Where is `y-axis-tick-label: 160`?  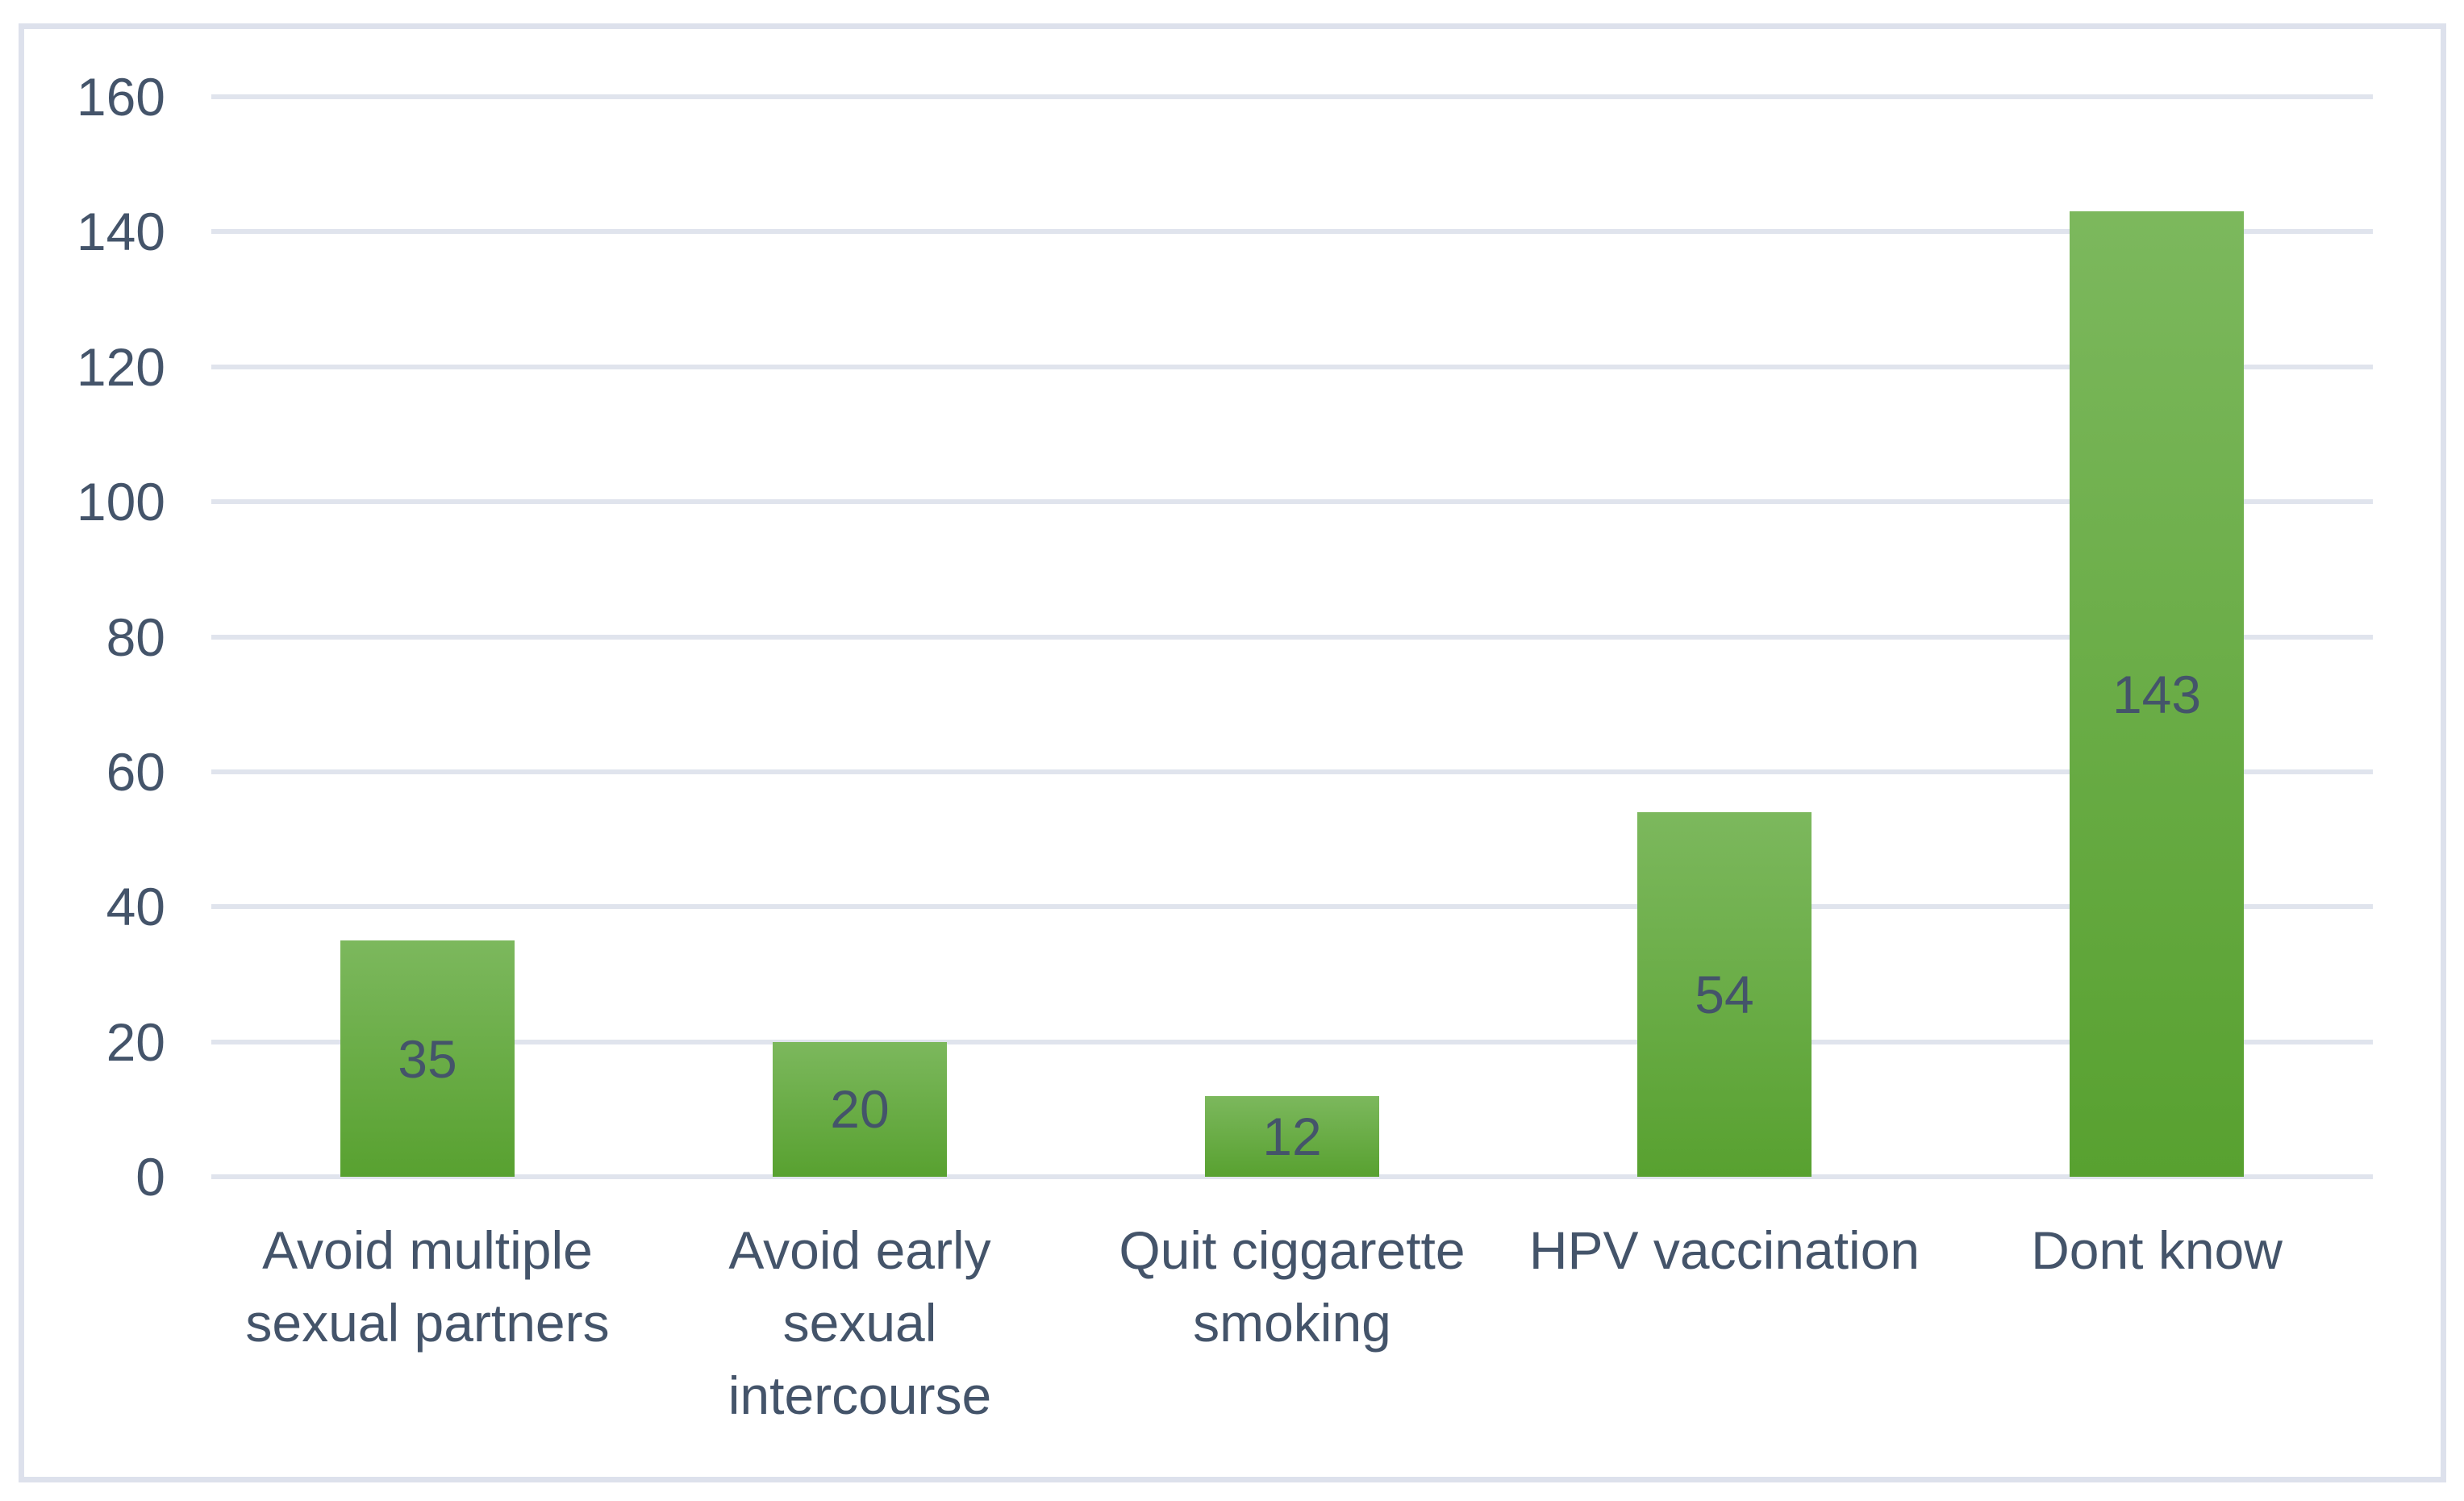
y-axis-tick-label: 160 is located at coordinates (121, 97).